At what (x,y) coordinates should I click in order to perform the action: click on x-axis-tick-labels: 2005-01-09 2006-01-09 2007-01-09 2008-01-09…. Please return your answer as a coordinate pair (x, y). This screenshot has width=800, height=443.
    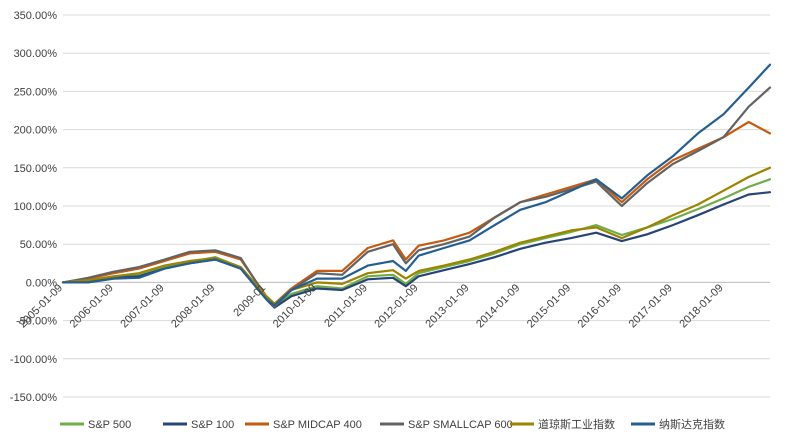
    Looking at the image, I should click on (371, 306).